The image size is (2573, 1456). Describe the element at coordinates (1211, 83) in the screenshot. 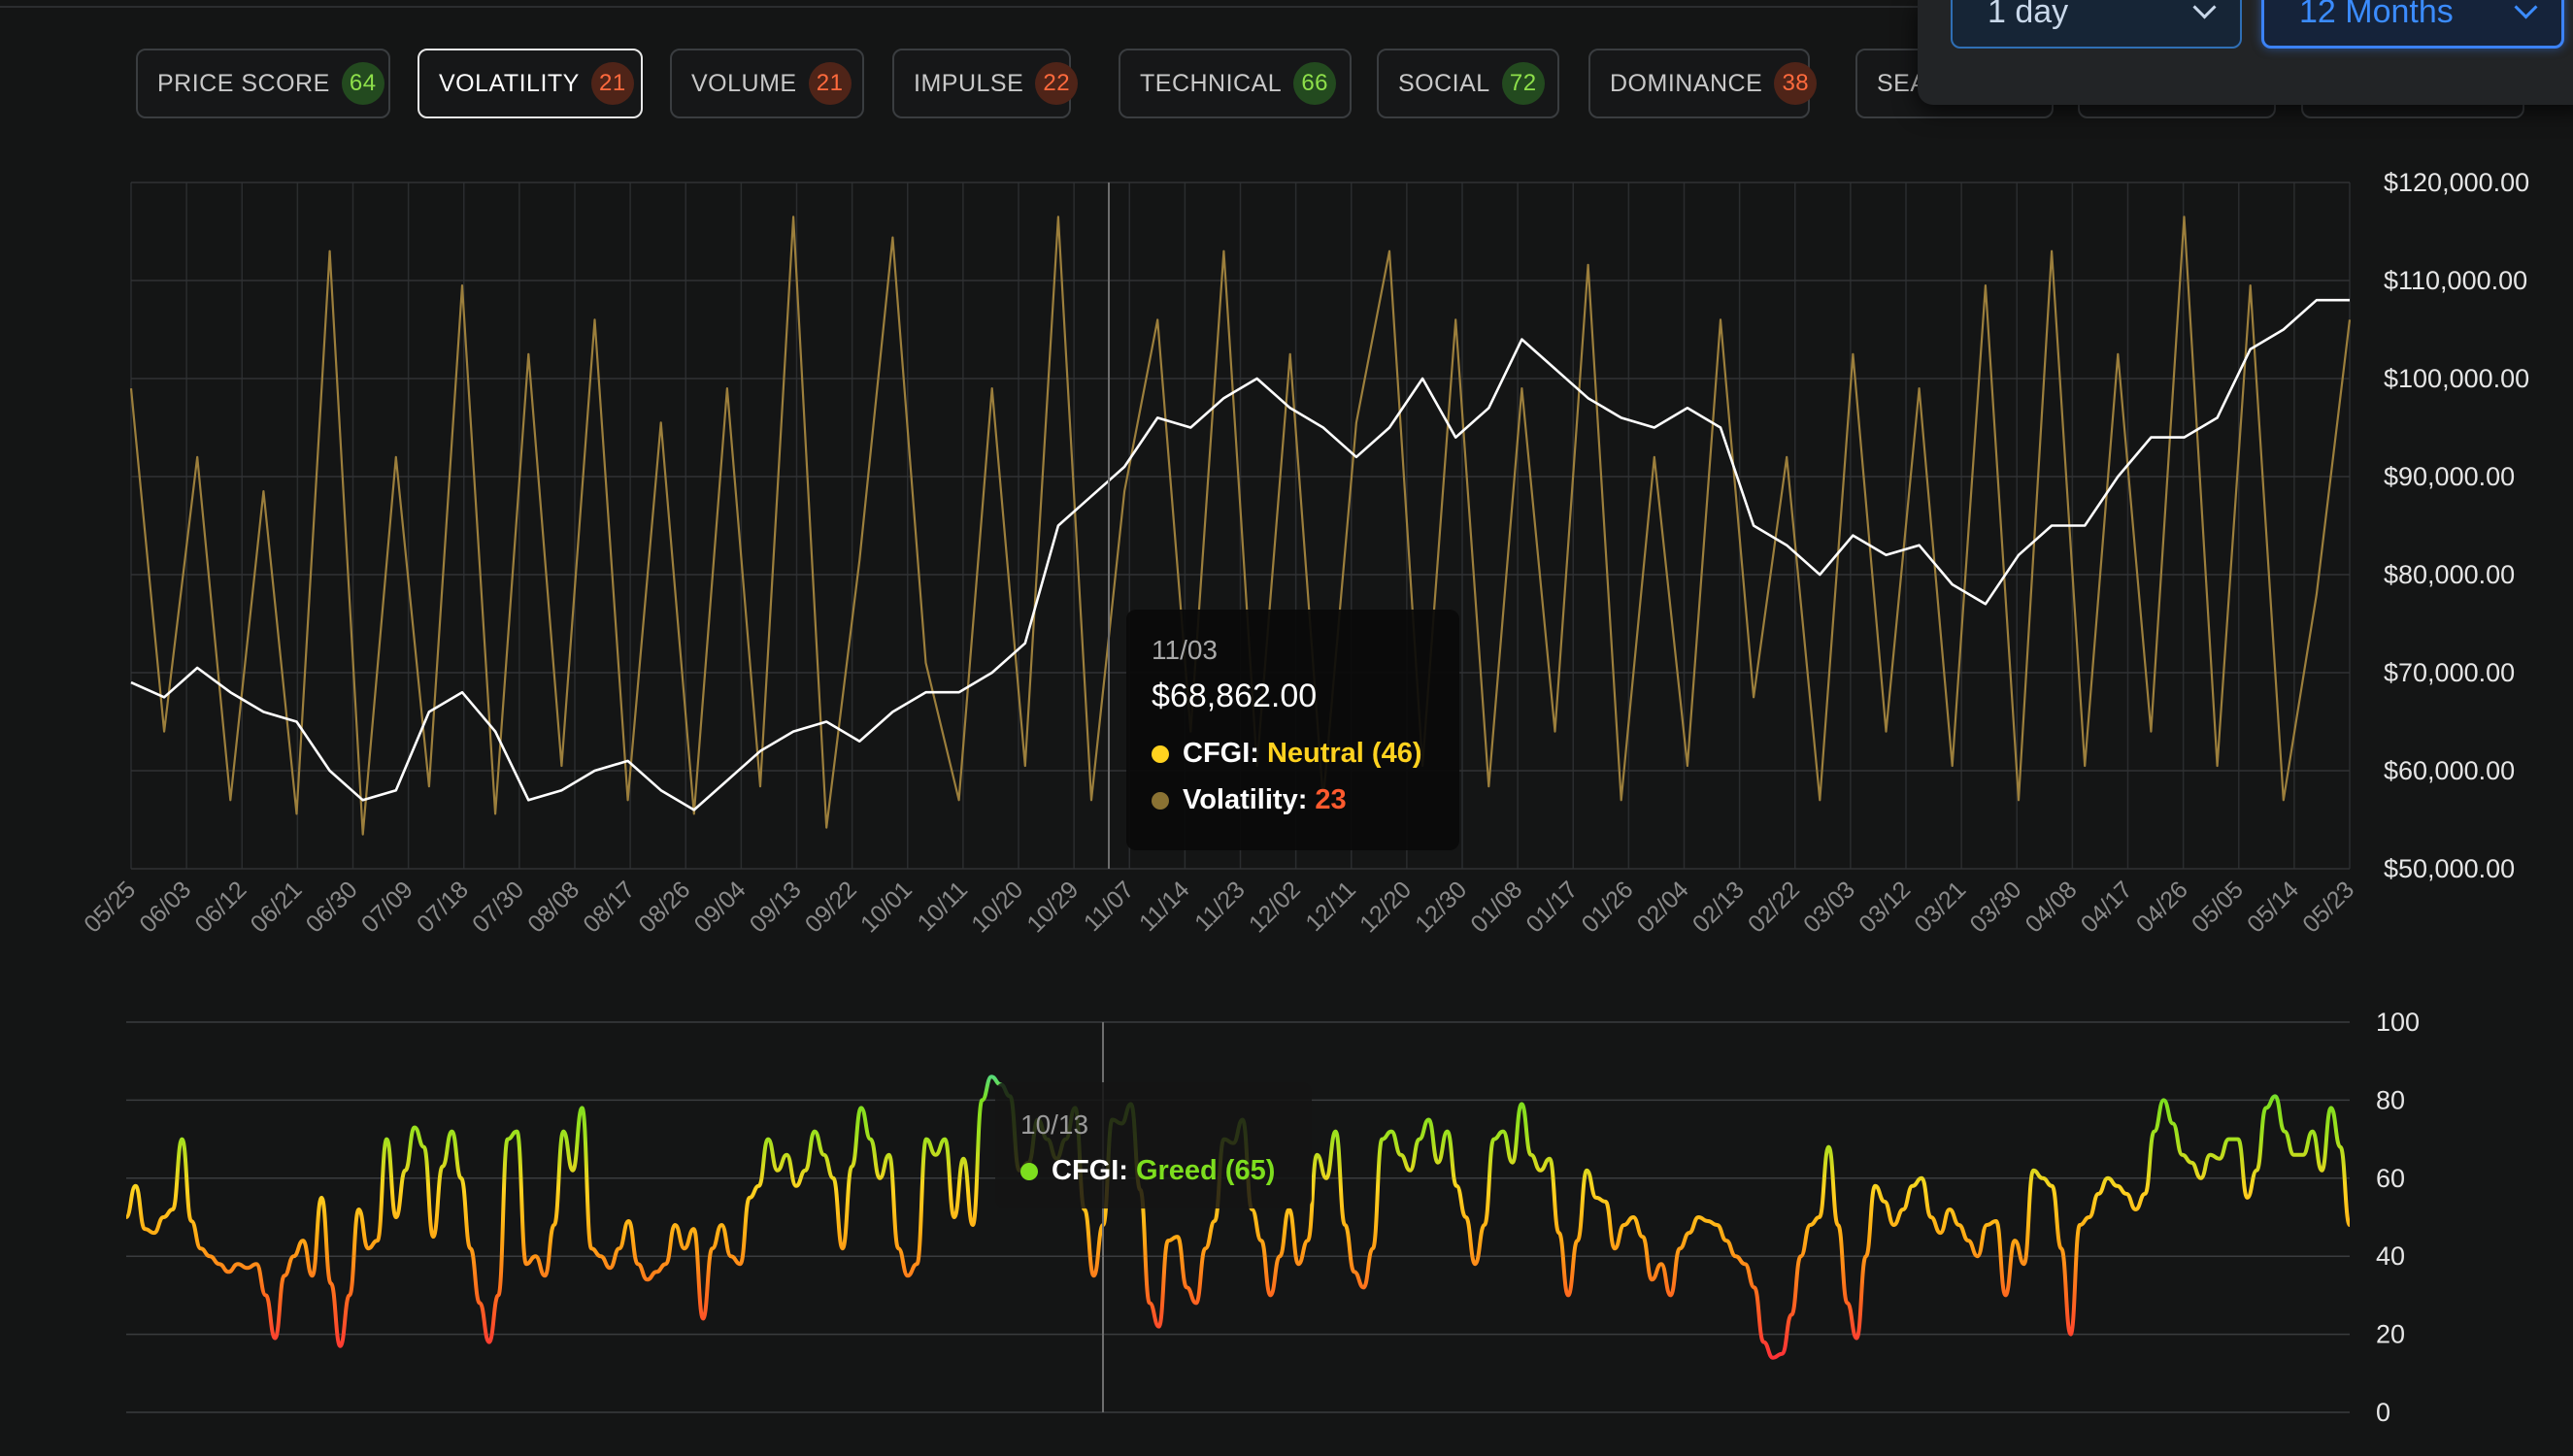

I see `tab-label: TECHNICAL` at that location.